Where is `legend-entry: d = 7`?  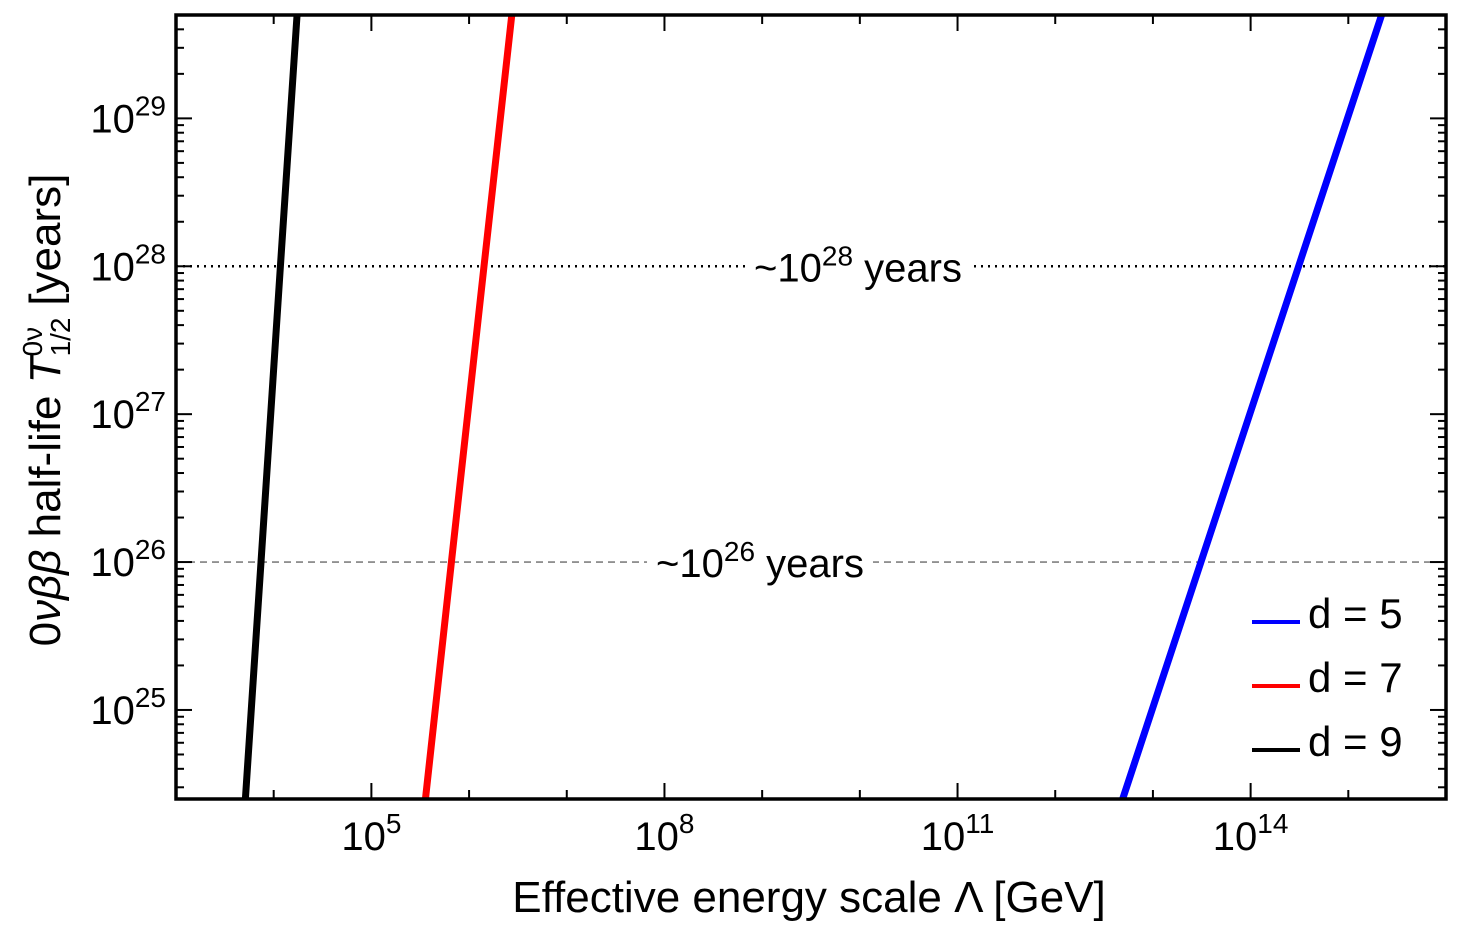
legend-entry: d = 7 is located at coordinates (1327, 677).